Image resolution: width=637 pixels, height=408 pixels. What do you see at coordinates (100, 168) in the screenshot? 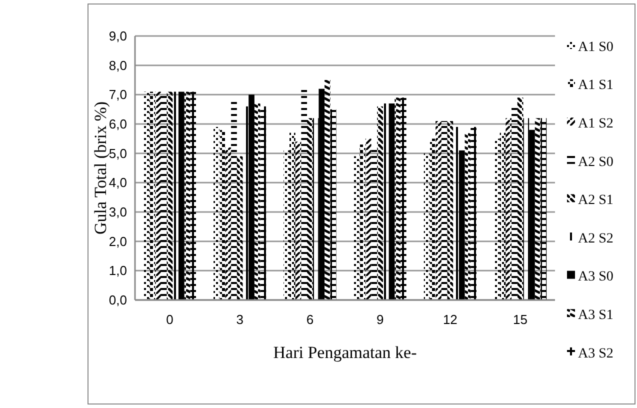
I see `y-axis-title: Gula Total (brix %)` at bounding box center [100, 168].